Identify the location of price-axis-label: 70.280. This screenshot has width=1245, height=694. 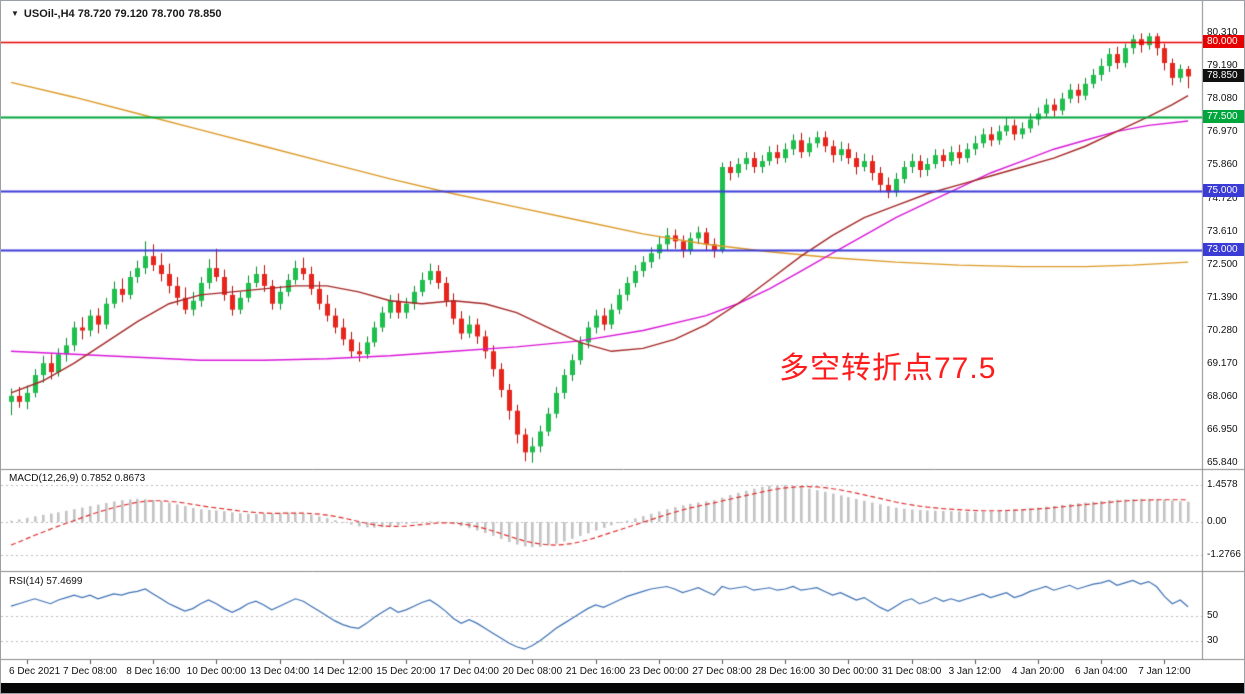
(1222, 331).